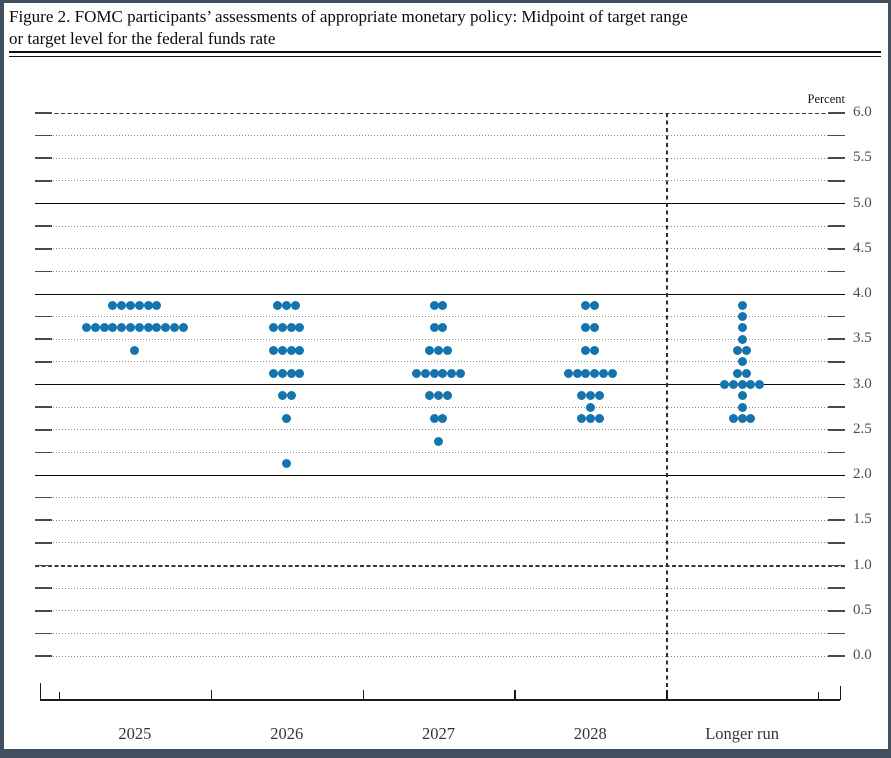  What do you see at coordinates (862, 564) in the screenshot?
I see `y-axis-tick-label: 1.0` at bounding box center [862, 564].